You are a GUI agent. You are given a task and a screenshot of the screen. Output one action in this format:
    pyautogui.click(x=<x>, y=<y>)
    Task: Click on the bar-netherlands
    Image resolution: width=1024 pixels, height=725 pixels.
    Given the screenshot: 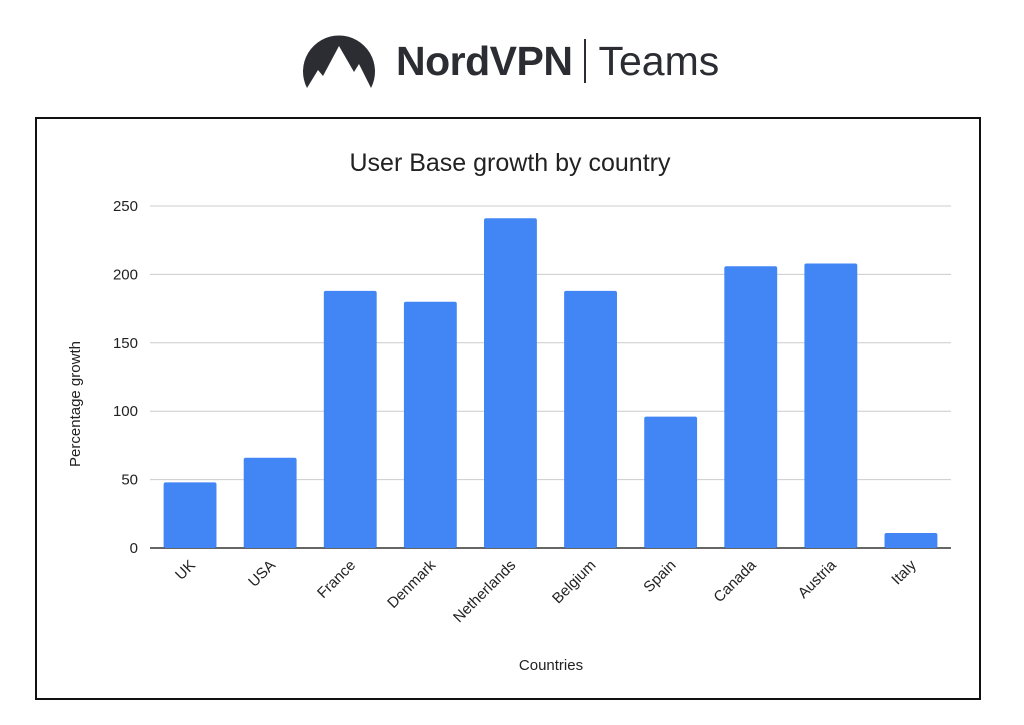 What is the action you would take?
    pyautogui.click(x=510, y=383)
    